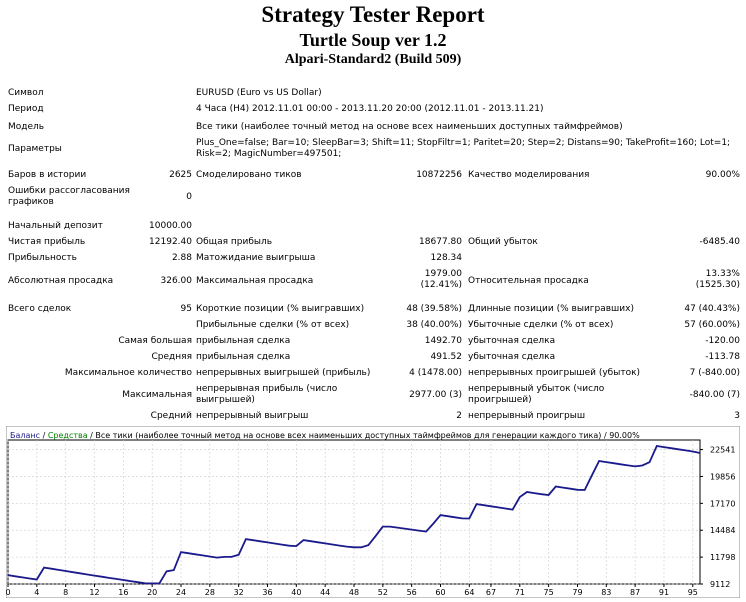 The width and height of the screenshot is (746, 602). What do you see at coordinates (26, 93) in the screenshot?
I see `symbol-label: Символ` at bounding box center [26, 93].